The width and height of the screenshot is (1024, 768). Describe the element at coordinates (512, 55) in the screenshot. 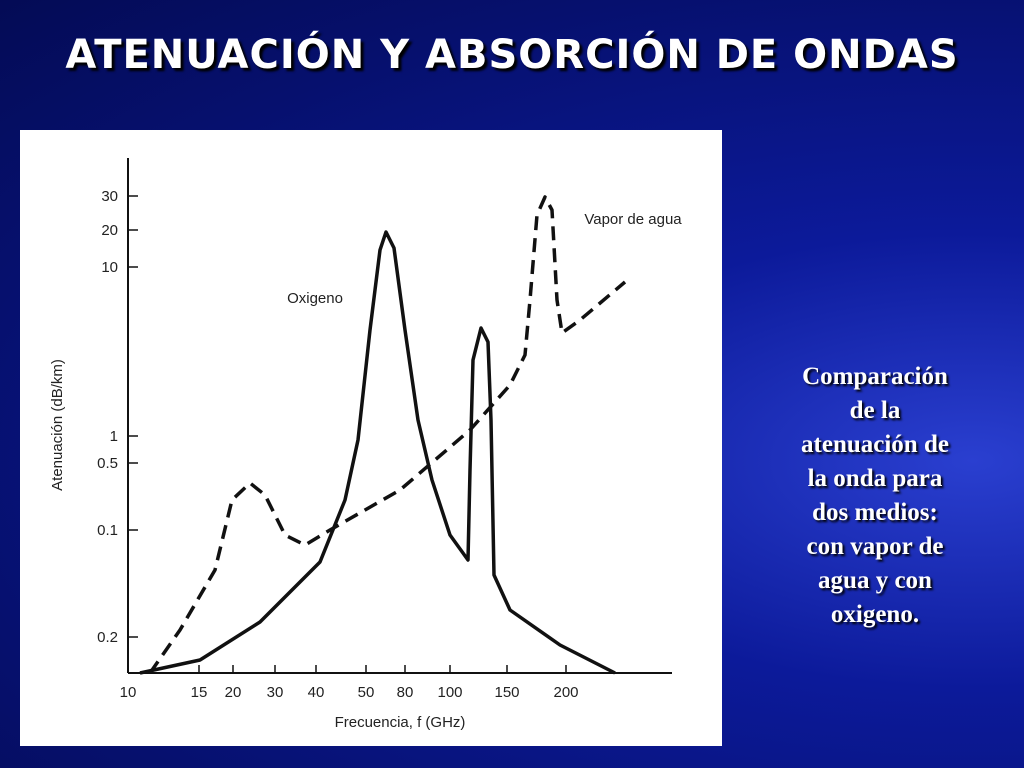

I see `slide-title: ATENUACIÓN Y ABSORCIÓN DE ONDAS` at that location.